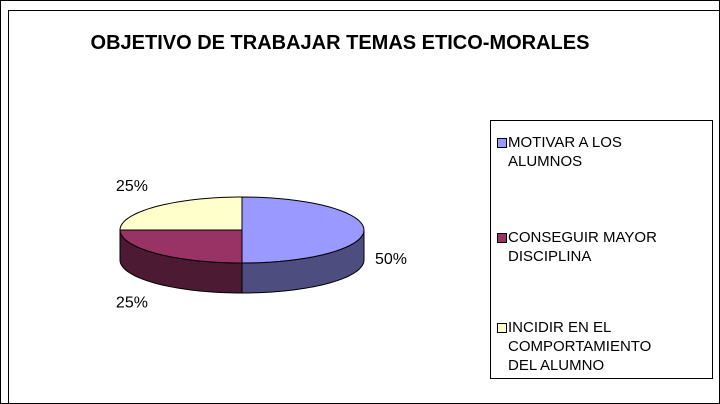 The image size is (720, 404). Describe the element at coordinates (582, 247) in the screenshot. I see `legend-label: CONSEGUIR MAYOR DISCIPLINA` at that location.